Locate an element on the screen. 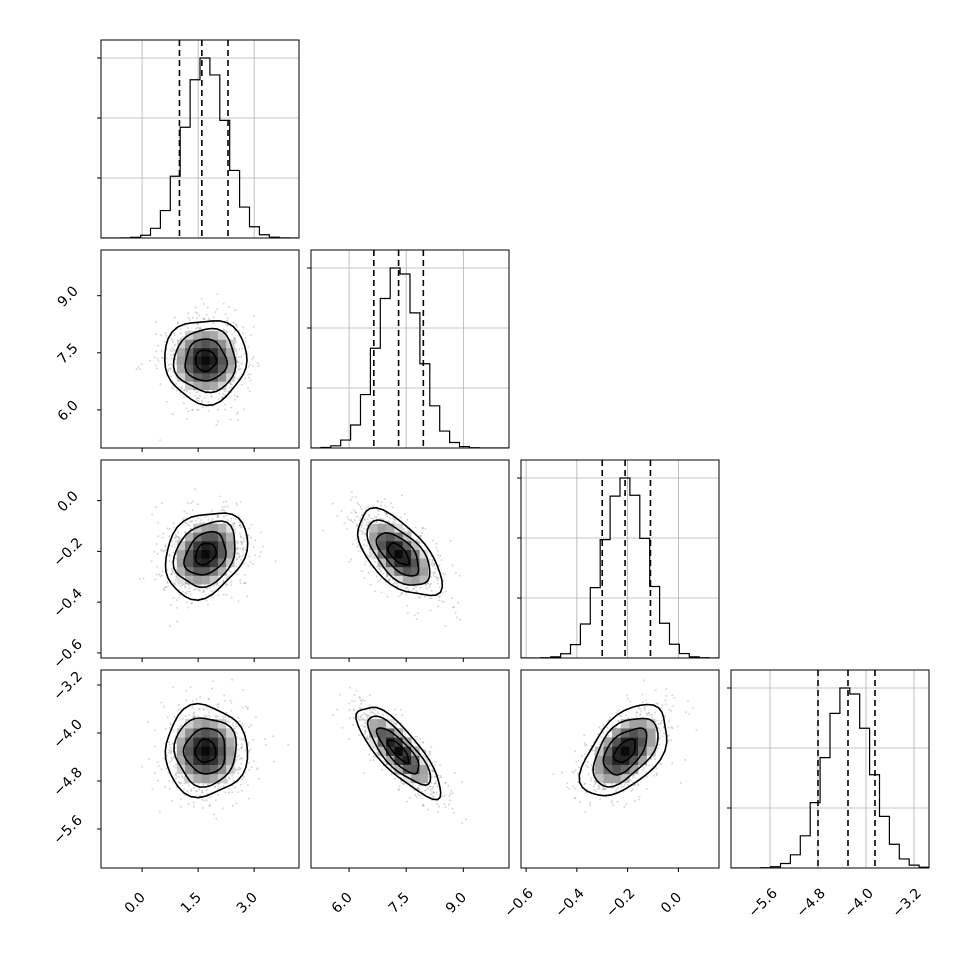  y-tick-label: −3.2 is located at coordinates (67, 685).